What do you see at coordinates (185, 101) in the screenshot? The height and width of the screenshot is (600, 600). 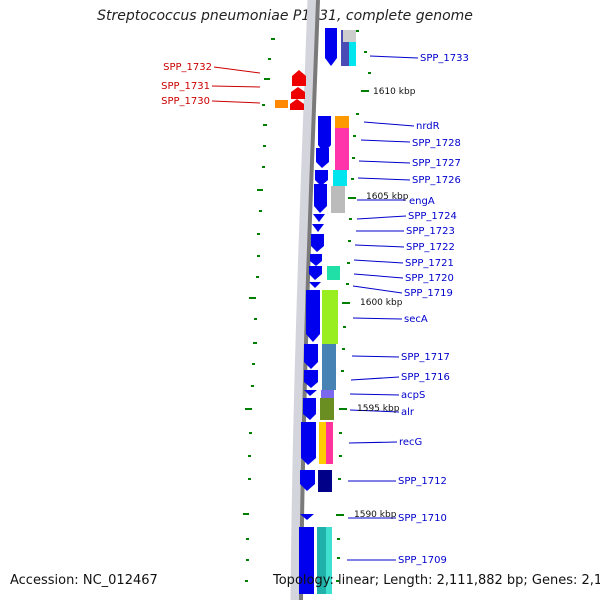 I see `gene-label: SPP_1730` at bounding box center [185, 101].